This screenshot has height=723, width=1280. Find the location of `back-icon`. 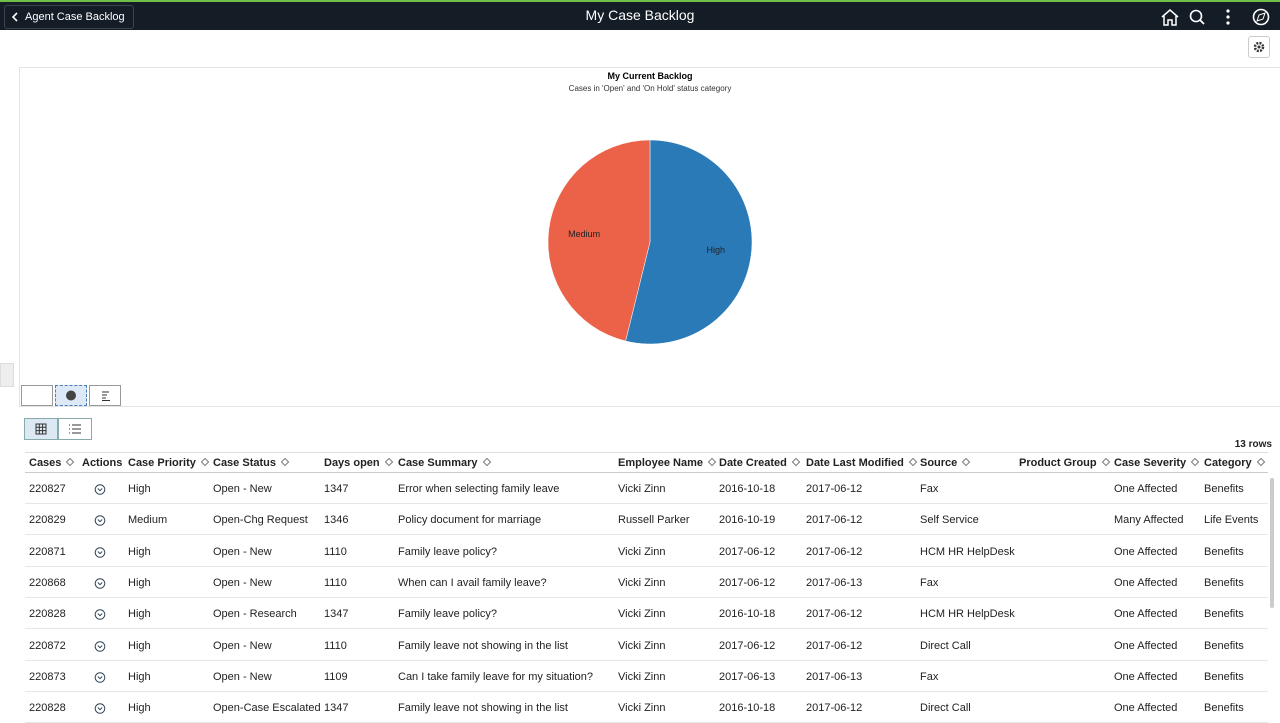

back-icon is located at coordinates (14, 17).